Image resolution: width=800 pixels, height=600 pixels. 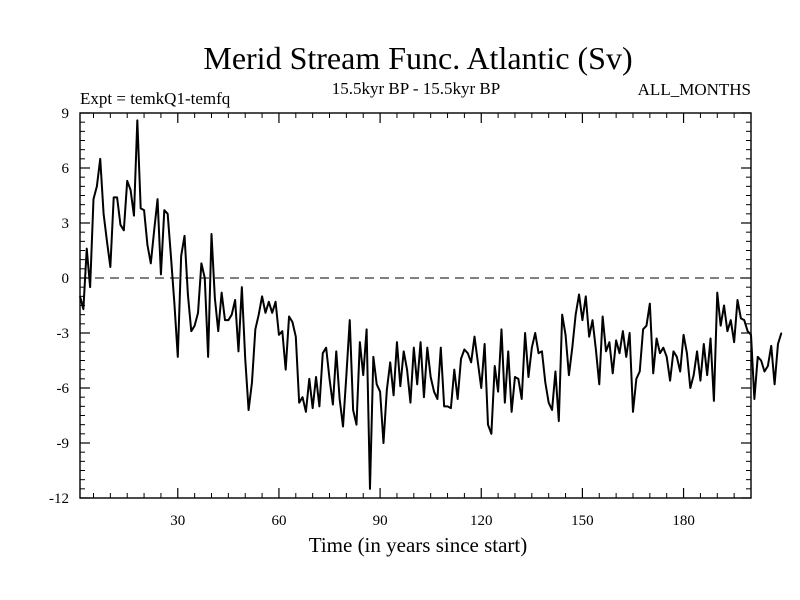 What do you see at coordinates (418, 545) in the screenshot?
I see `x-axis-label: Time (in years since start)` at bounding box center [418, 545].